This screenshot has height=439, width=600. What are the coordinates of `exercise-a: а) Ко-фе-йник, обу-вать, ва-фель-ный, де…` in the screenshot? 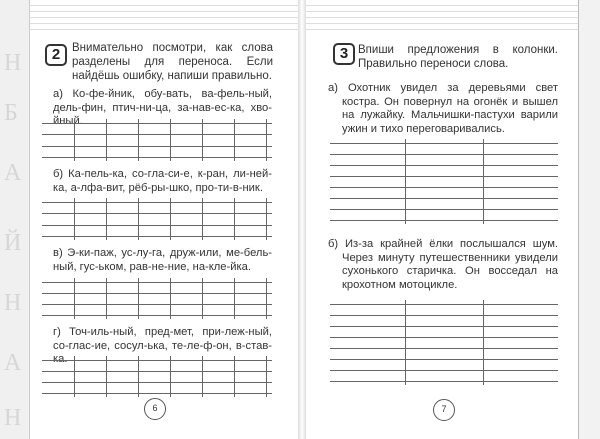 It's located at (162, 107).